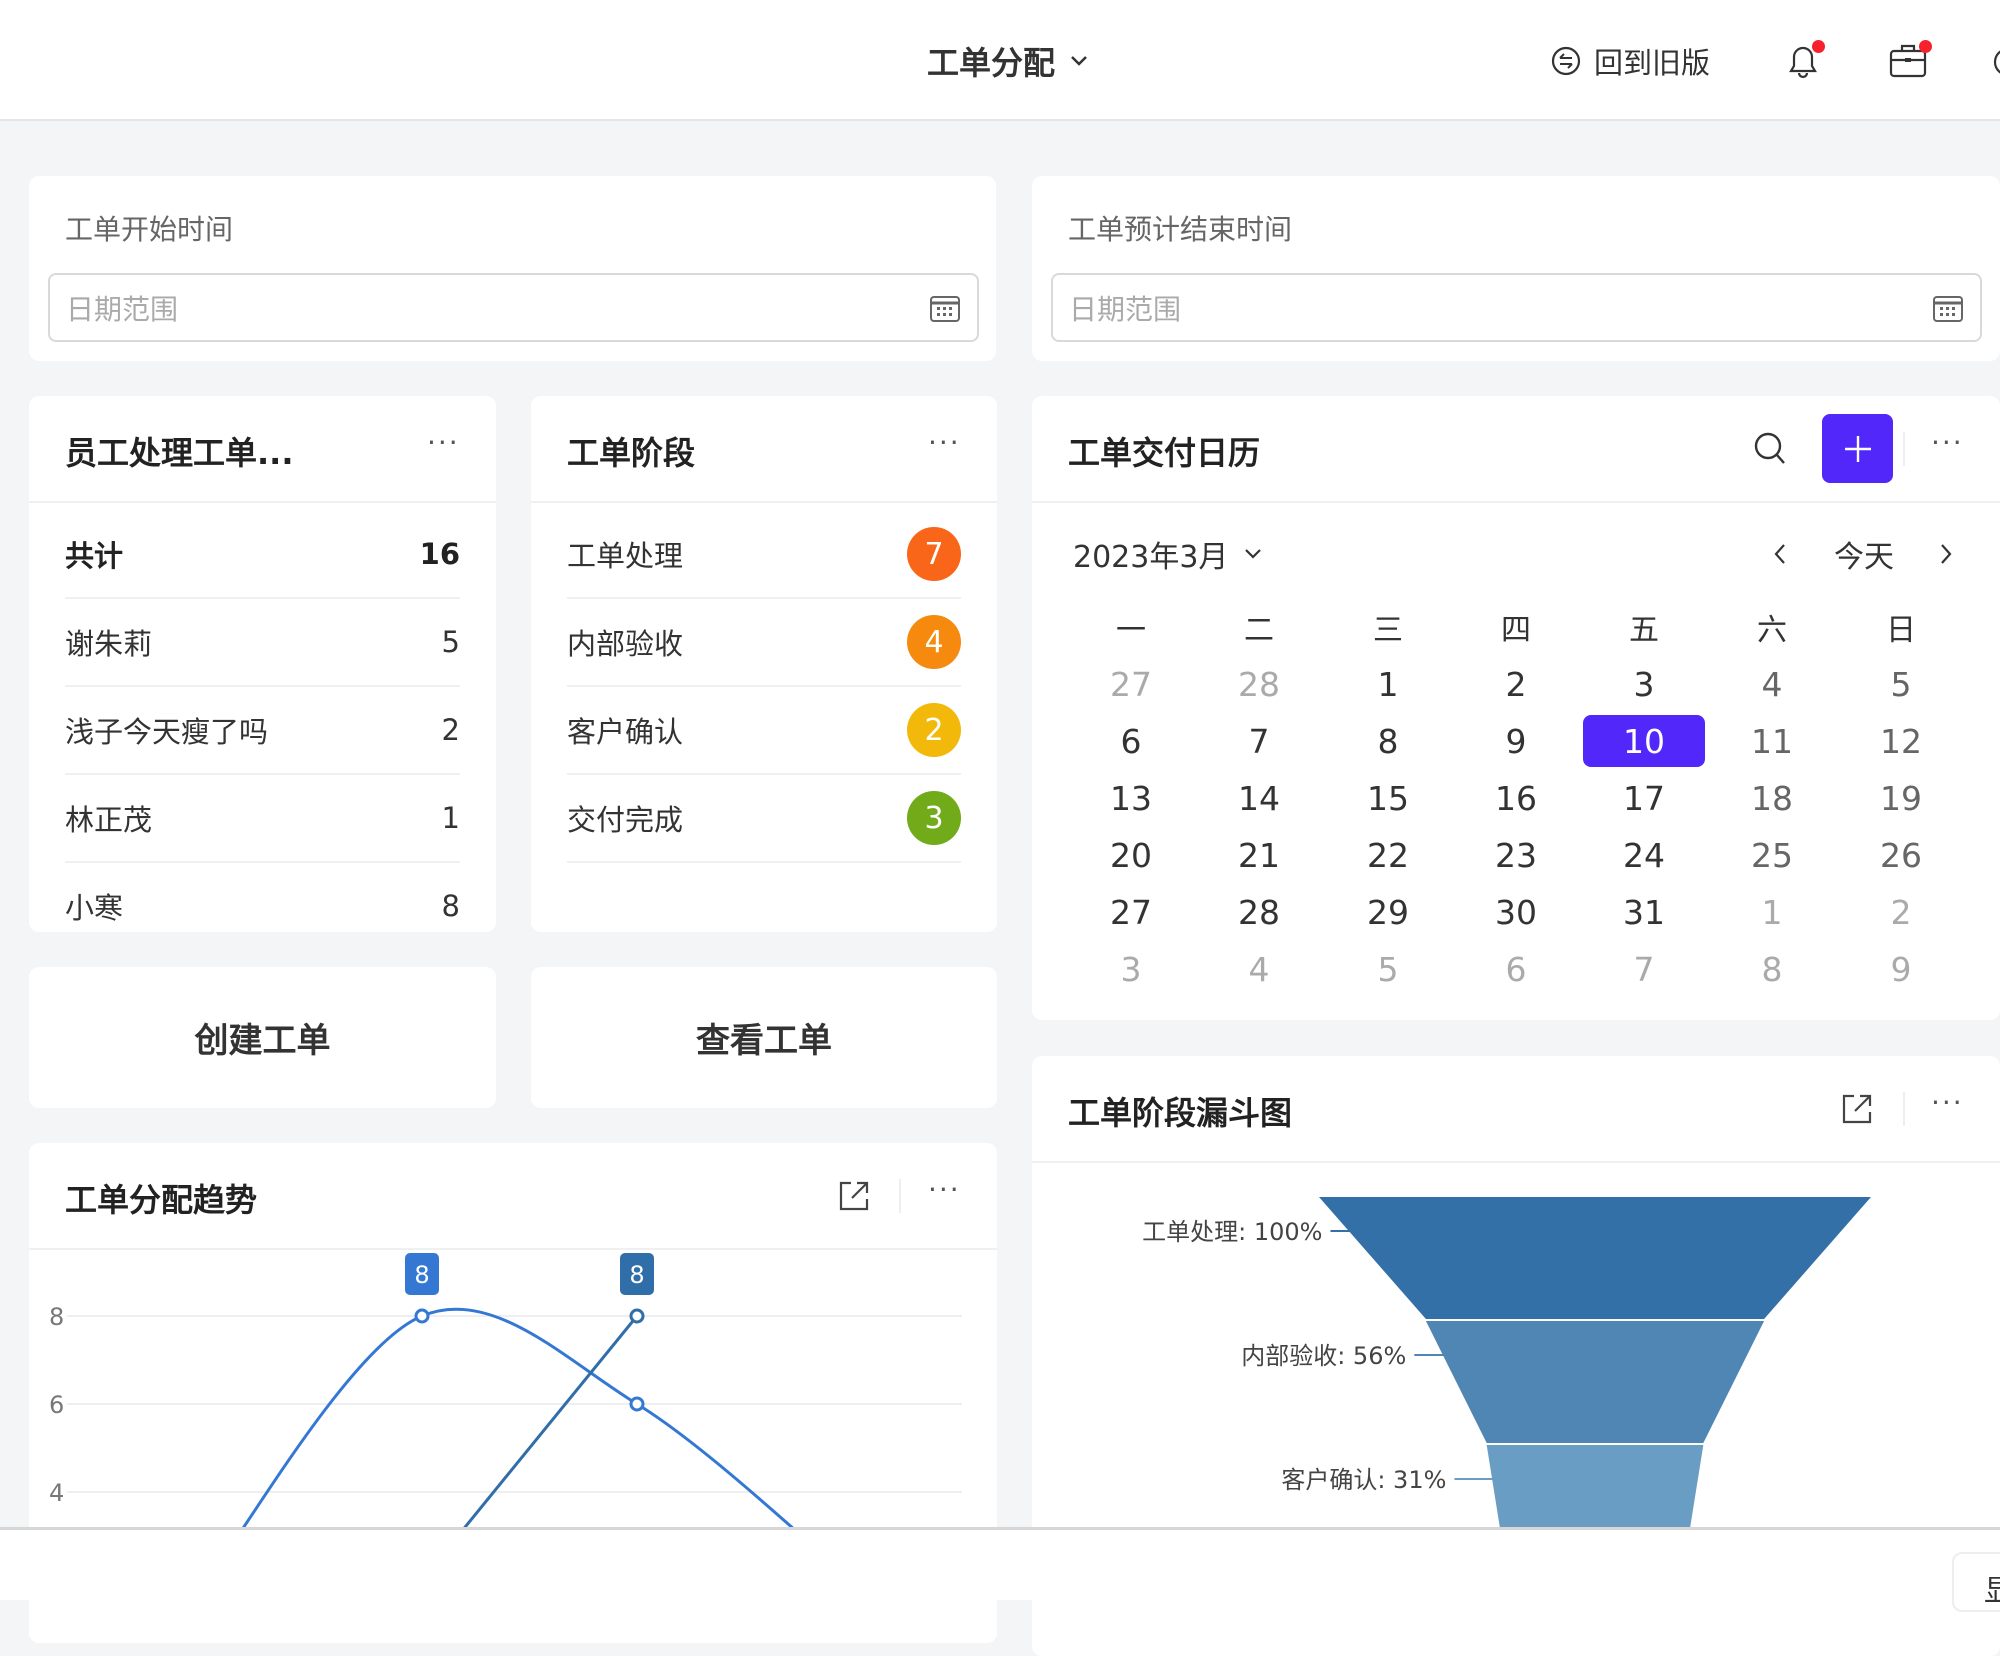 The image size is (2000, 1656). What do you see at coordinates (262, 555) in the screenshot?
I see `staff-row: 共计 16` at bounding box center [262, 555].